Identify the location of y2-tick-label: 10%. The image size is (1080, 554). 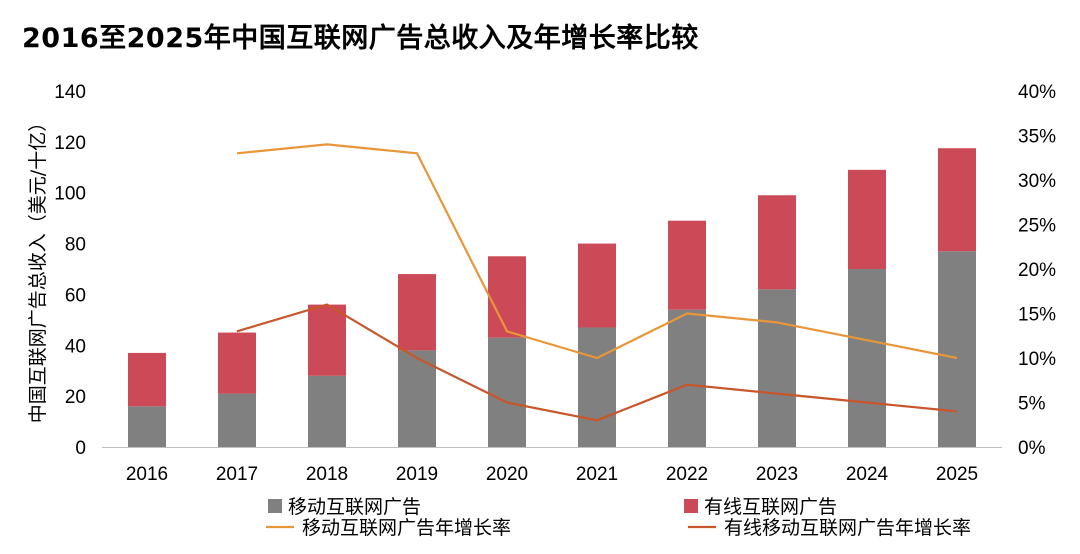
(1037, 359).